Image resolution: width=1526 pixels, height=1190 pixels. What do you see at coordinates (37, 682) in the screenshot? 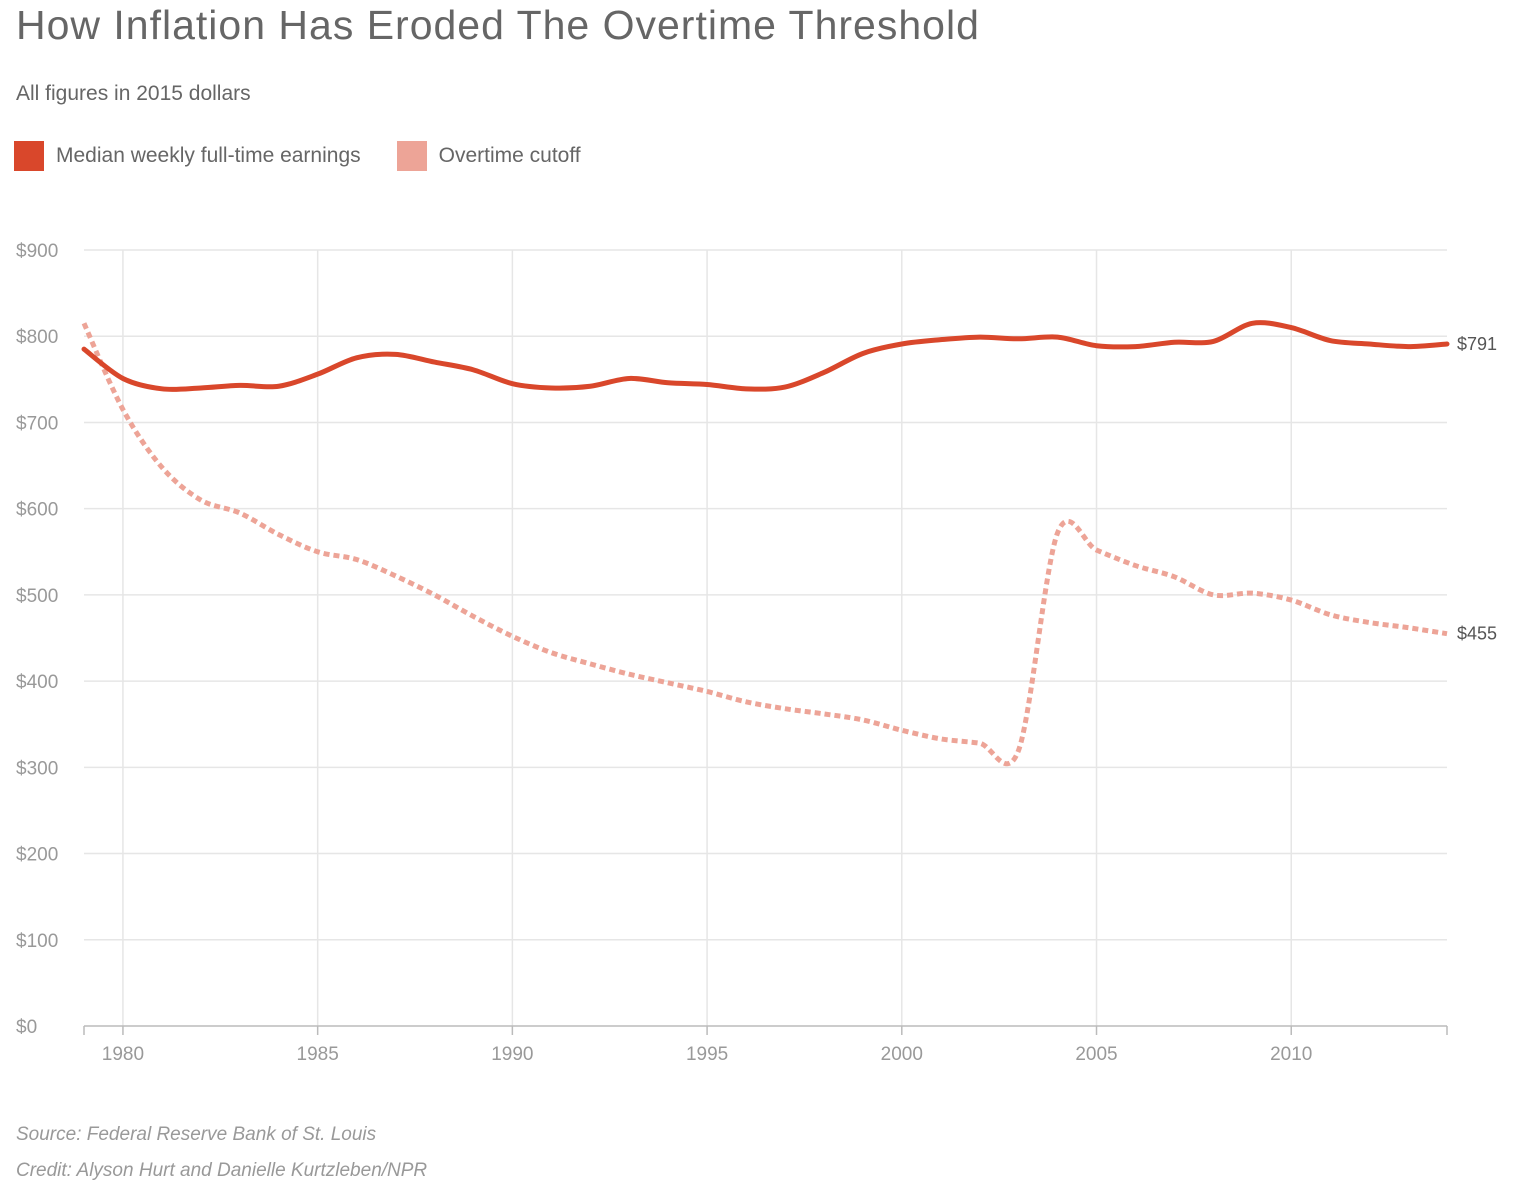
I see `y-tick-label: $400` at bounding box center [37, 682].